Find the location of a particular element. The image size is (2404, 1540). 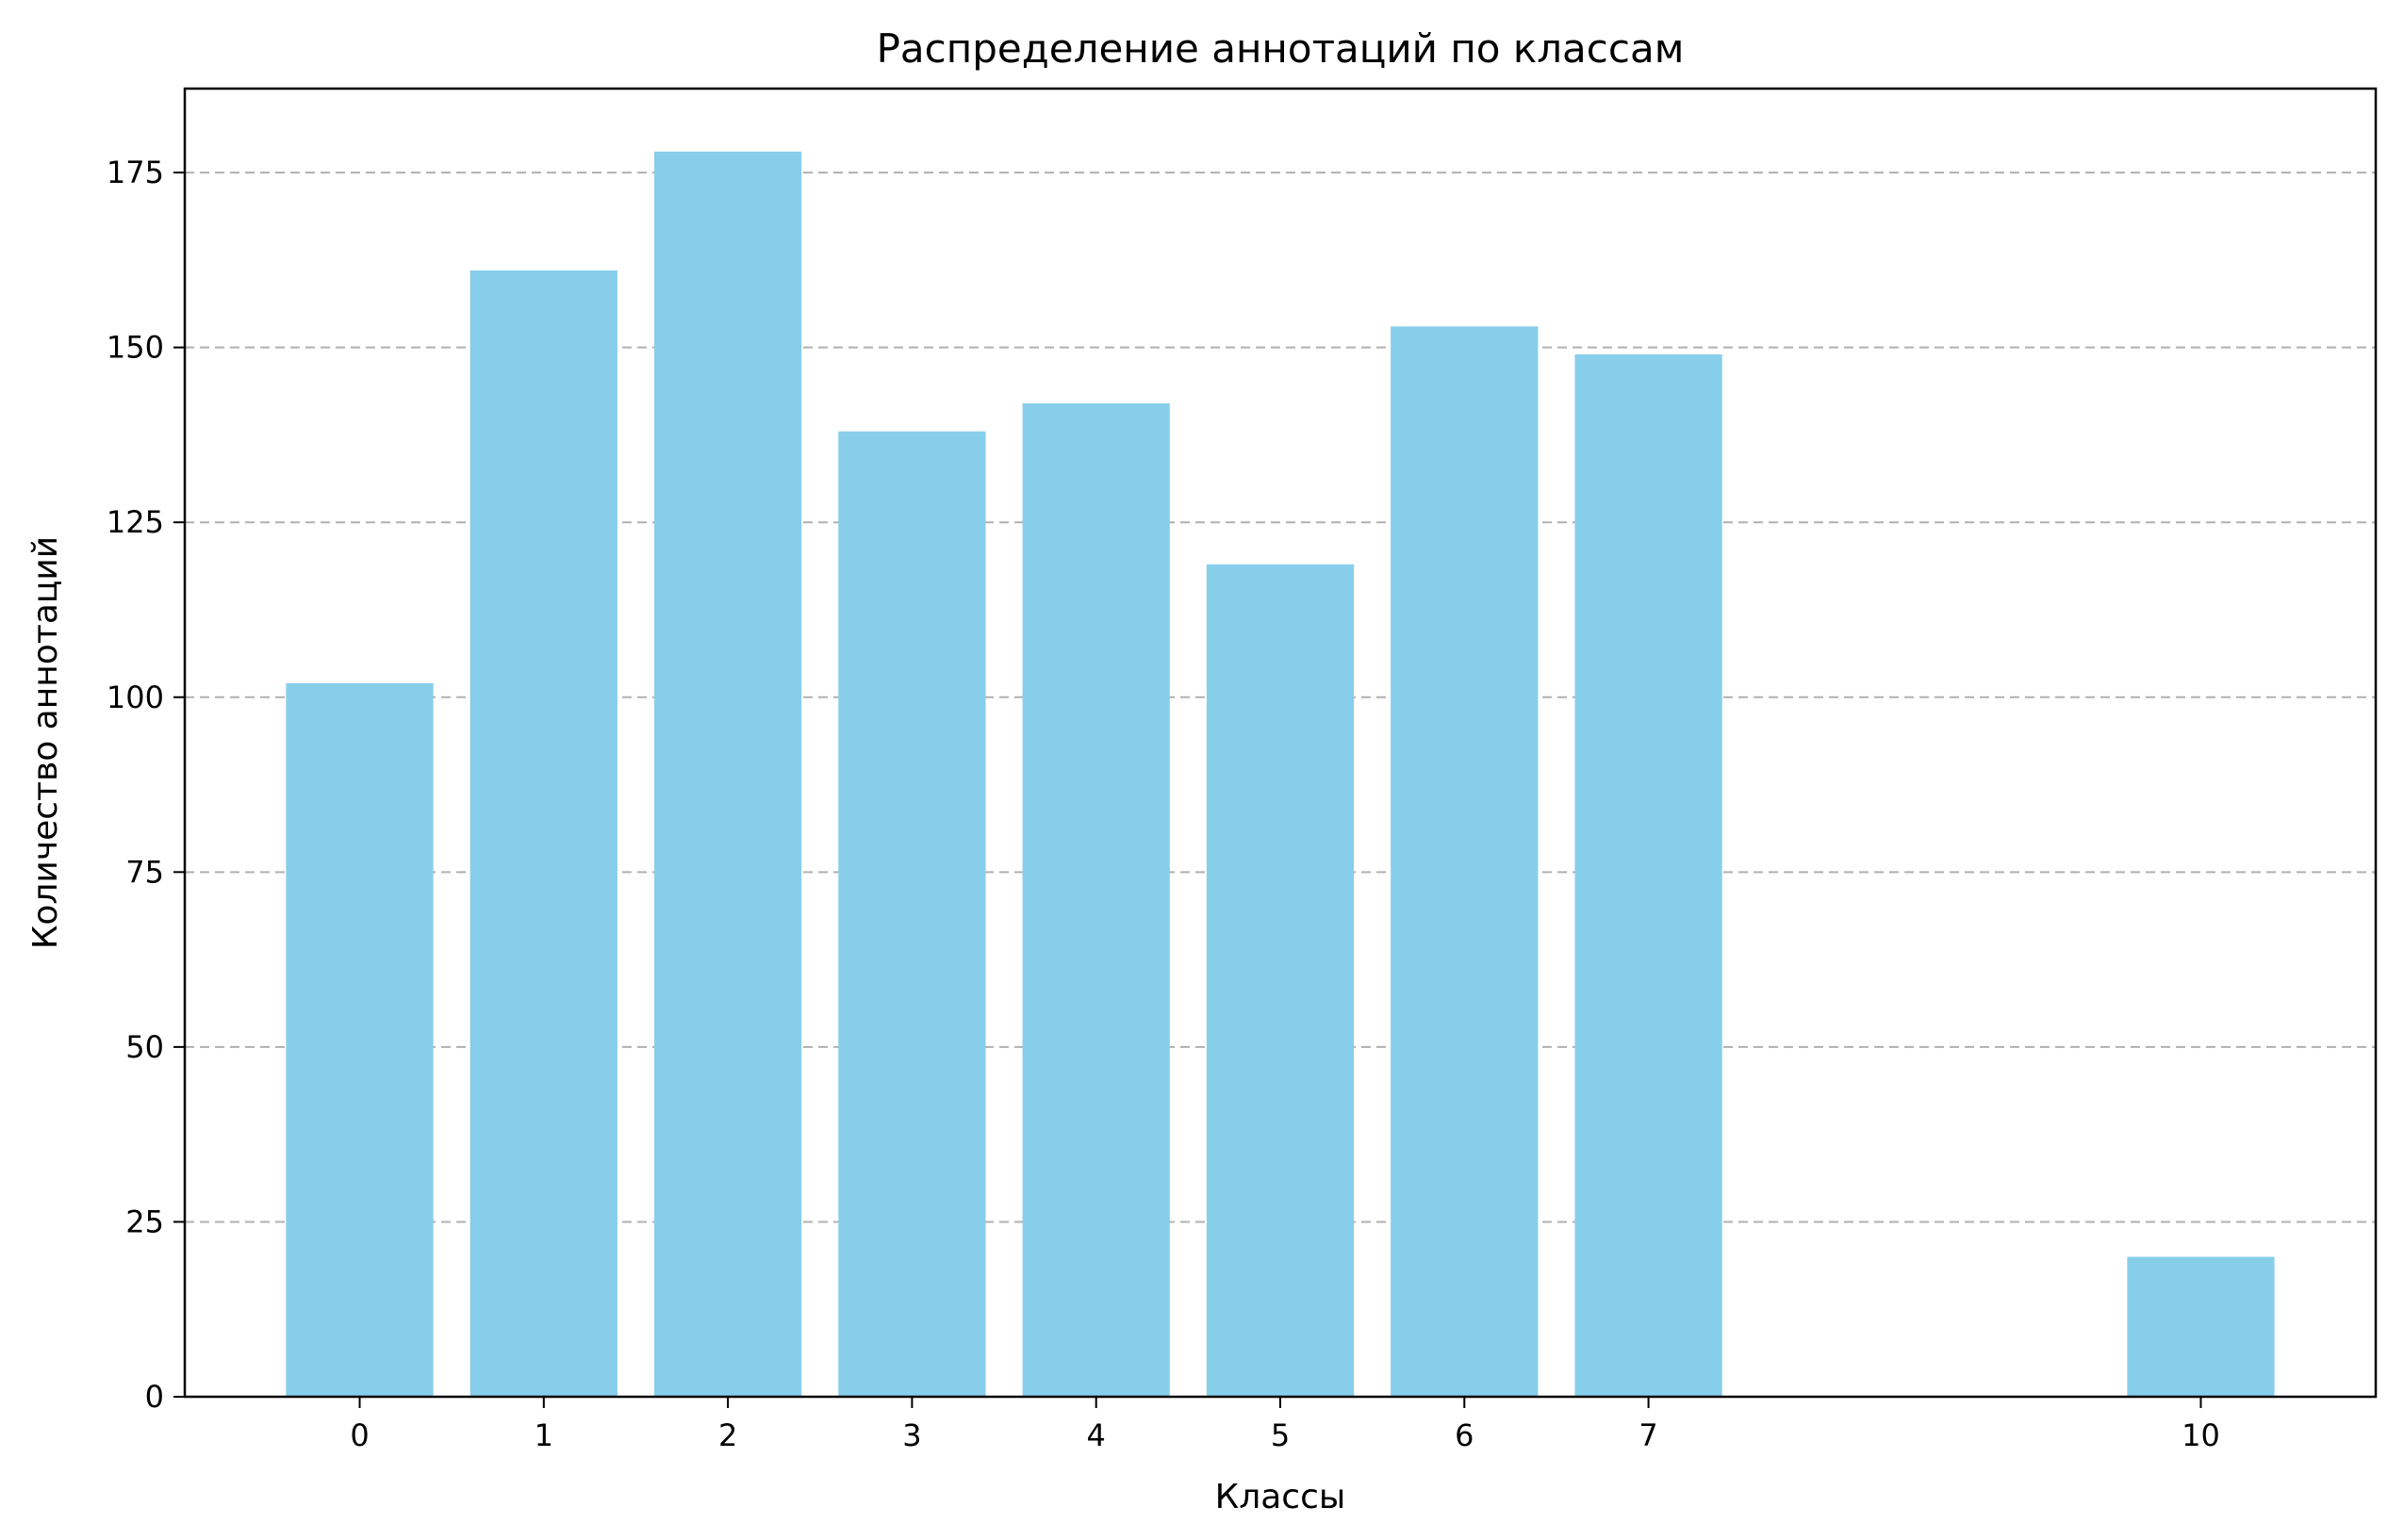

y-axis-label: Количество аннотаций is located at coordinates (45, 742).